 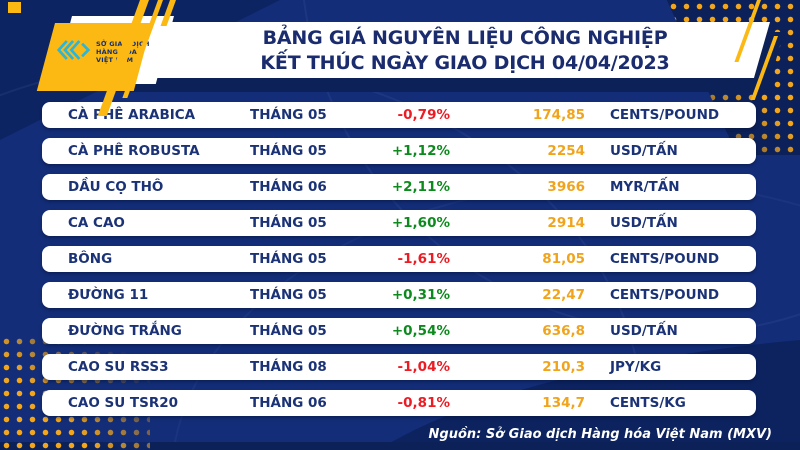 I want to click on price-unit: MYR/TẤN, so click(x=645, y=187).